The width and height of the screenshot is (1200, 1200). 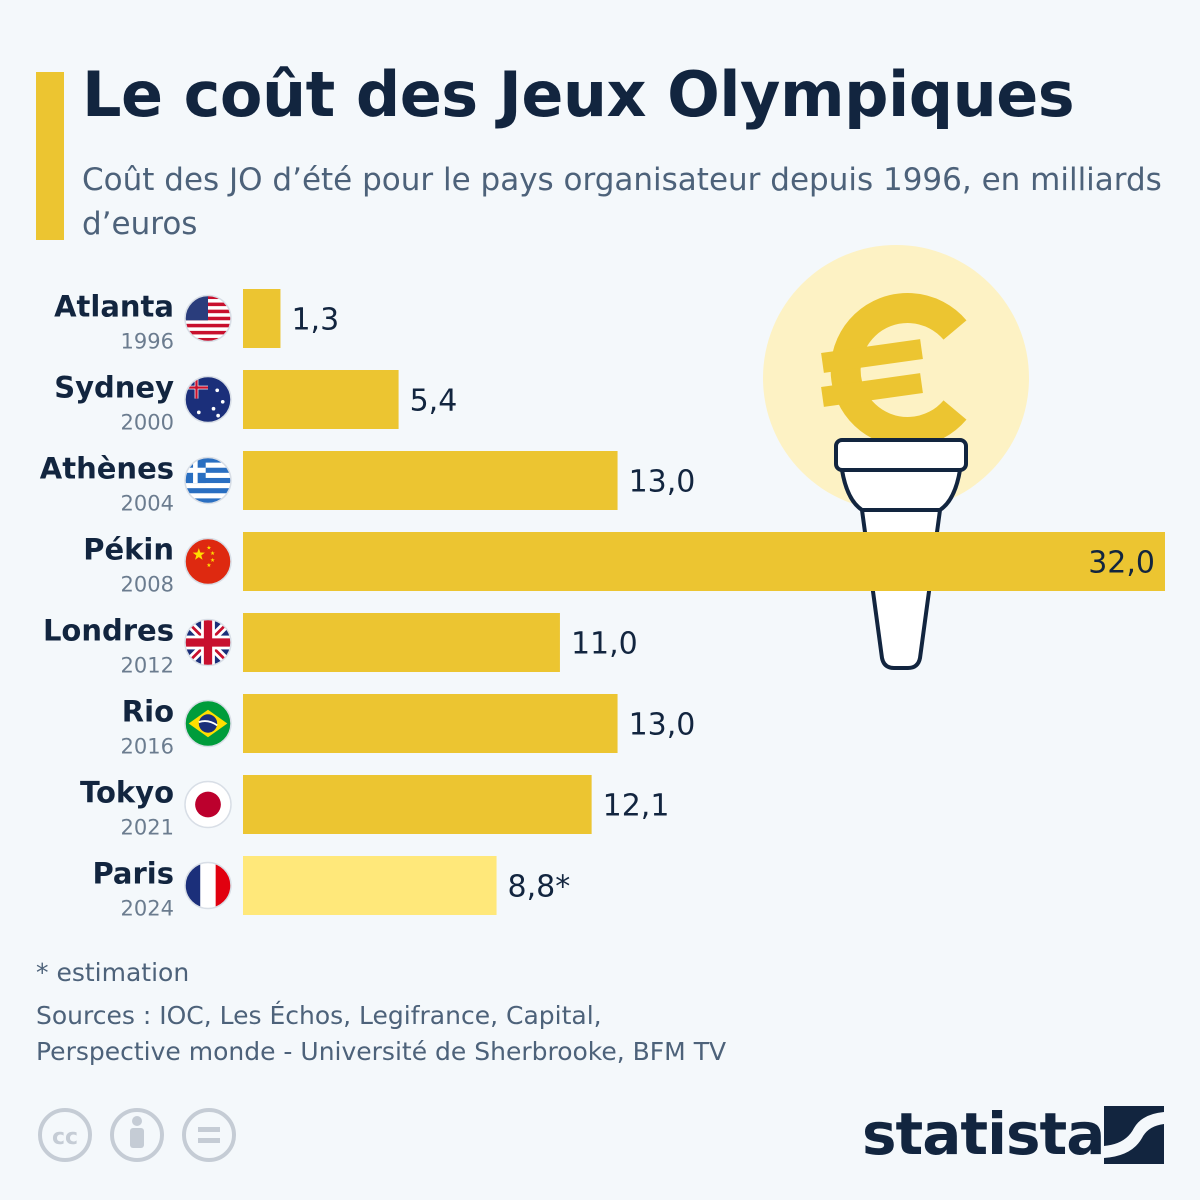 What do you see at coordinates (704, 561) in the screenshot?
I see `bar-pékin` at bounding box center [704, 561].